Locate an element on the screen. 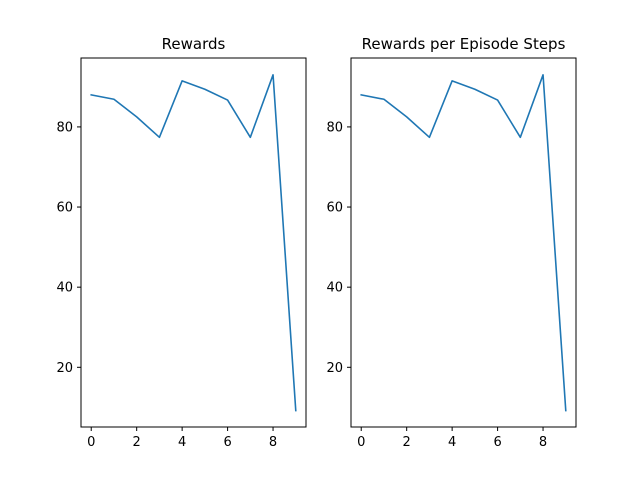 The height and width of the screenshot is (480, 640). chart-title: Rewards per Episode Steps is located at coordinates (464, 44).